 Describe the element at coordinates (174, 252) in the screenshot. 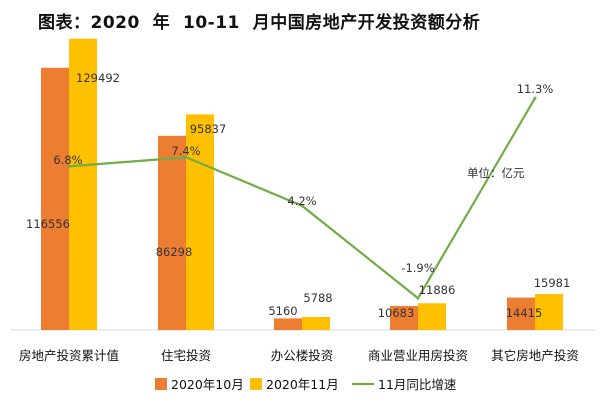

I see `bar-value-label-oct: 86298` at that location.